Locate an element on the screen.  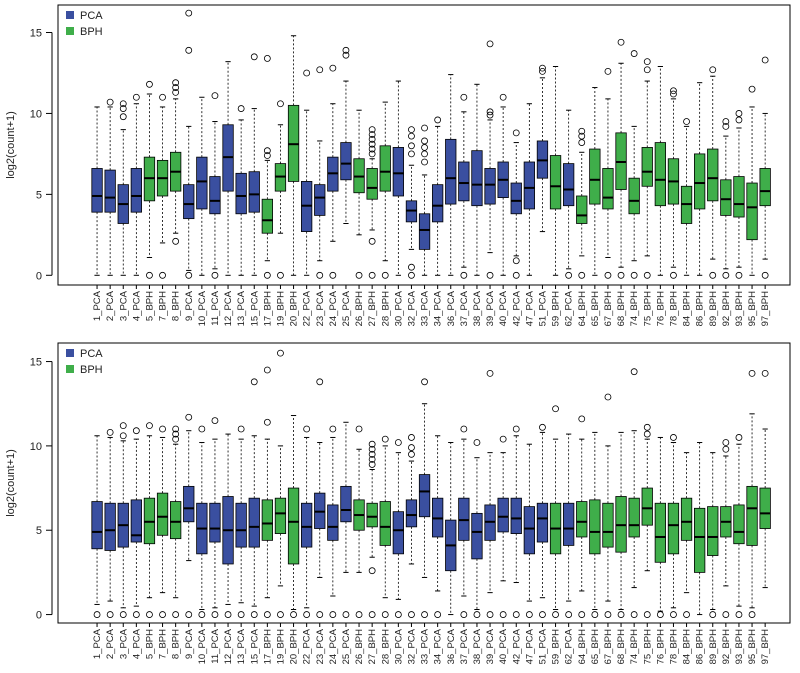
y-tick-label: 15 is located at coordinates (36, 363).